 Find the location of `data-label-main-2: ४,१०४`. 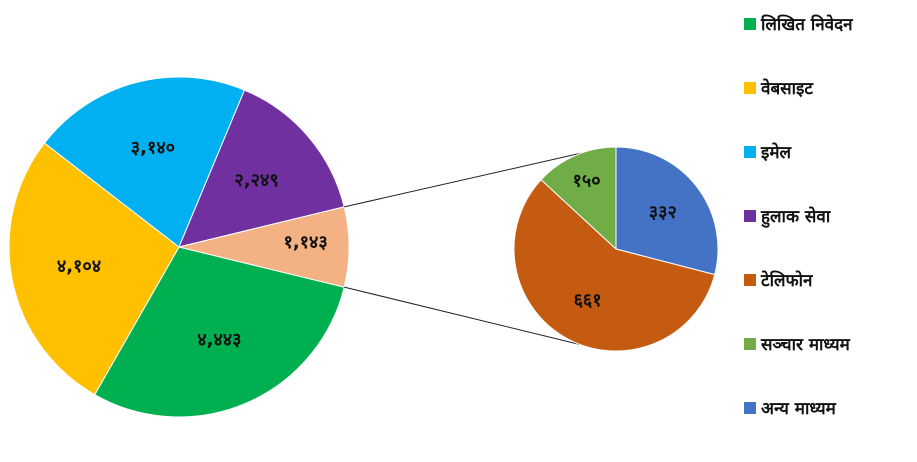

data-label-main-2: ४,१०४ is located at coordinates (79, 266).